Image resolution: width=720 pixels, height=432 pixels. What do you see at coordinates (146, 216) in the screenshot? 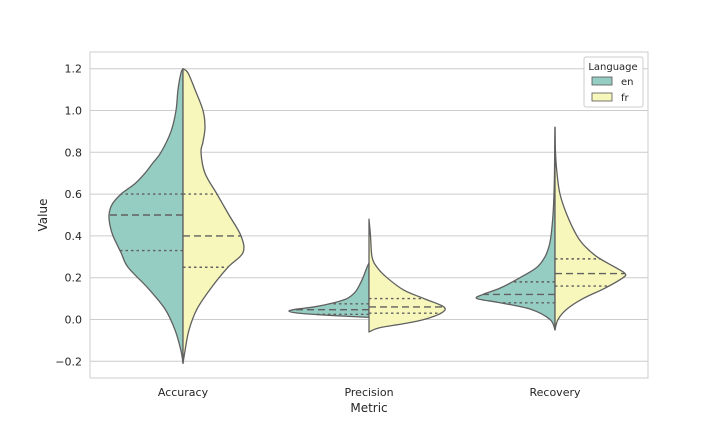
I see `violin-en-accuracy` at bounding box center [146, 216].